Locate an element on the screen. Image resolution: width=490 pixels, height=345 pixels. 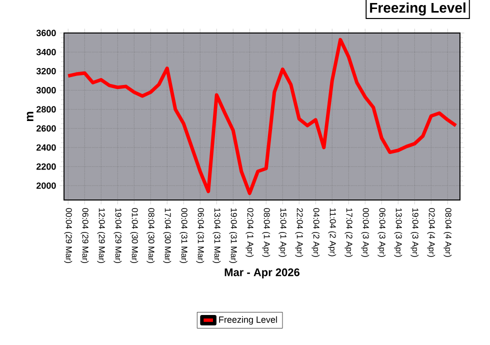
x-tick-label: 00:04 (31 Mar) is located at coordinates (184, 235).